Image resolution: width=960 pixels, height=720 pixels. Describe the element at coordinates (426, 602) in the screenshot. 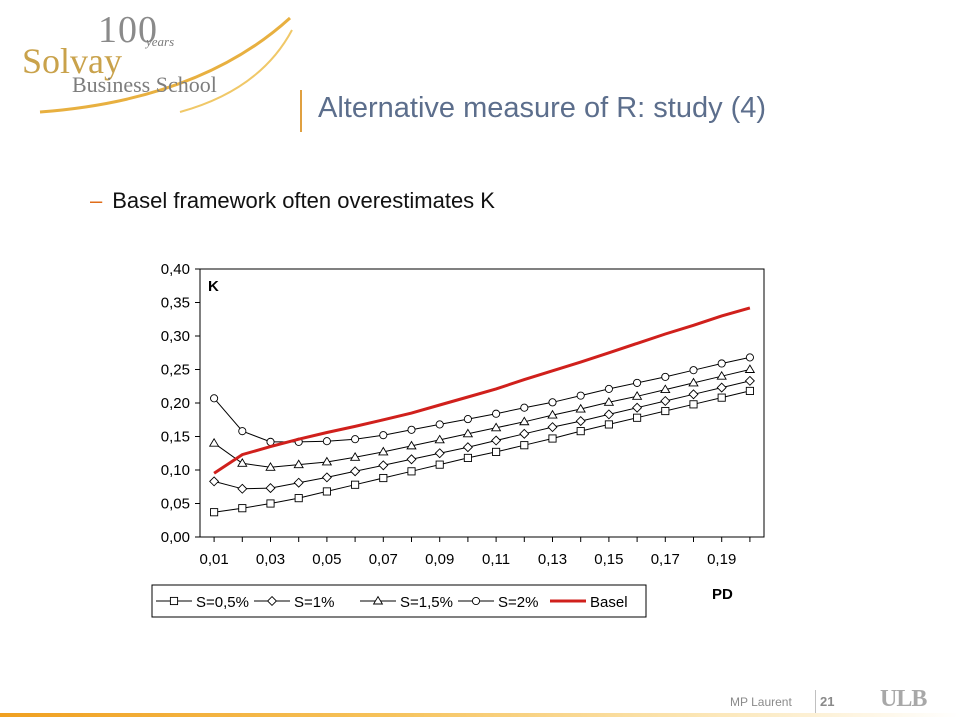

I see `legend-label: S=1,5%` at that location.